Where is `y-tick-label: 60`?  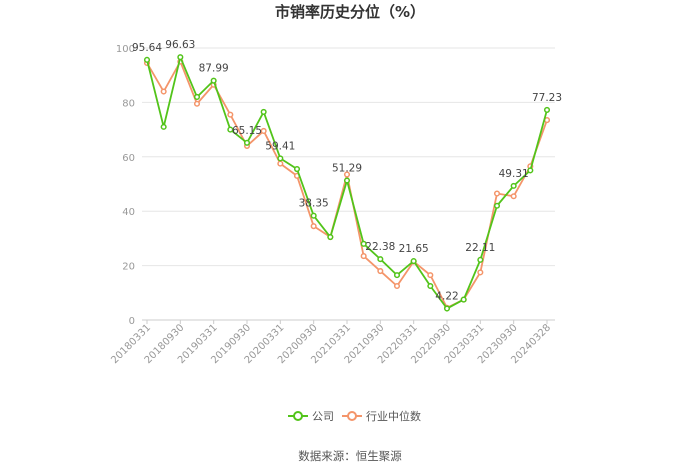
y-tick-label: 60 is located at coordinates (128, 158).